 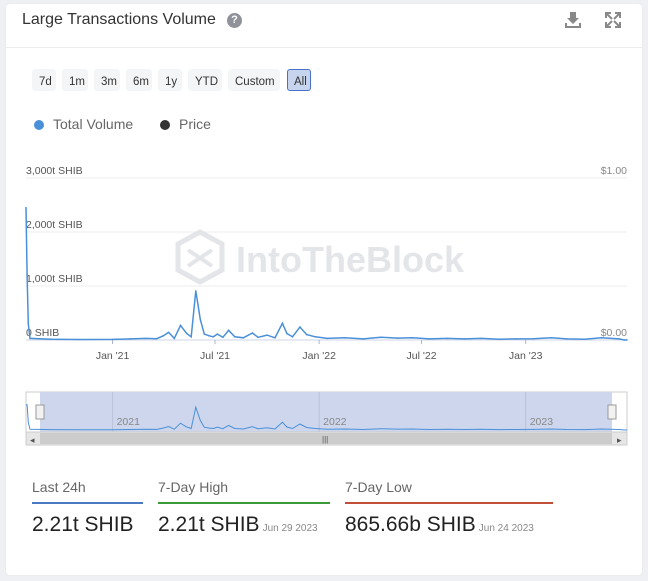 I want to click on scrollbar-grip-icon: |||, so click(x=325, y=439).